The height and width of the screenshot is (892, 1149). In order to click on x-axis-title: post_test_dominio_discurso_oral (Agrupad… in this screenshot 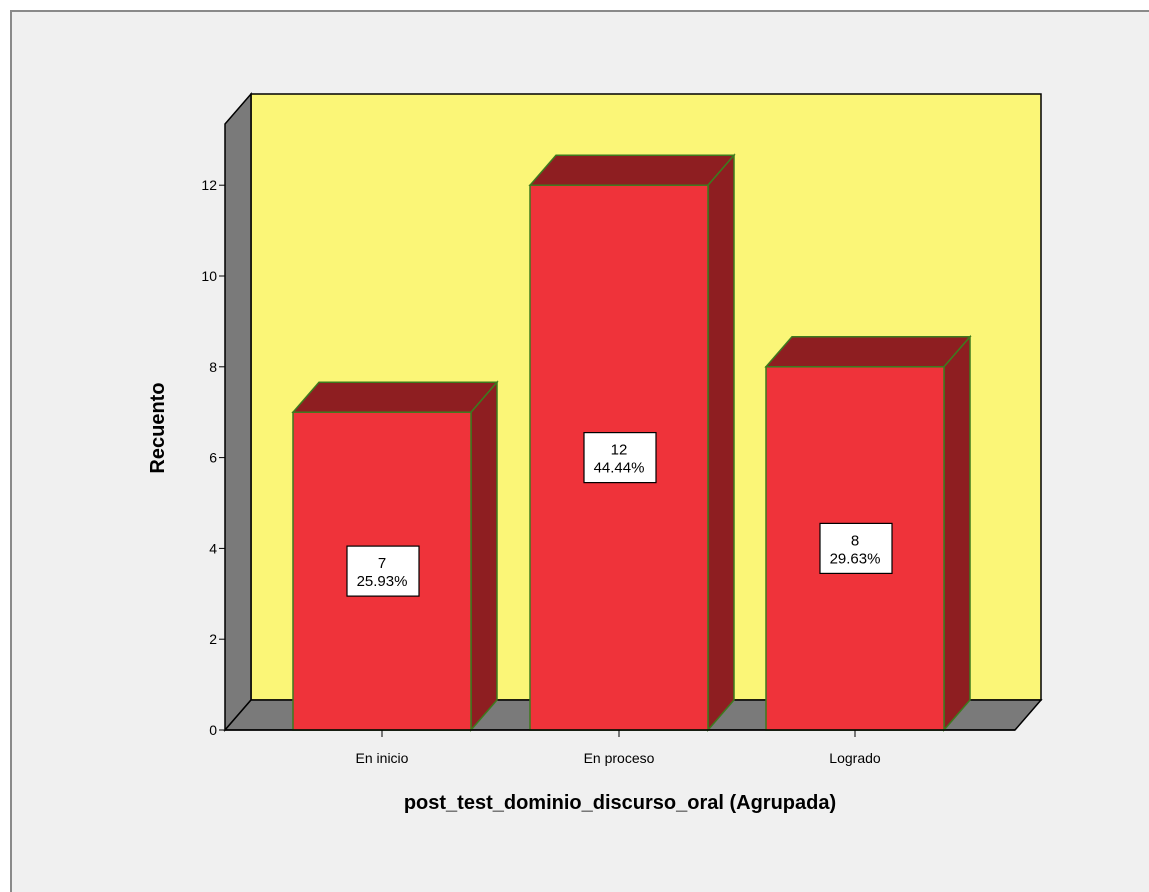, I will do `click(620, 803)`.